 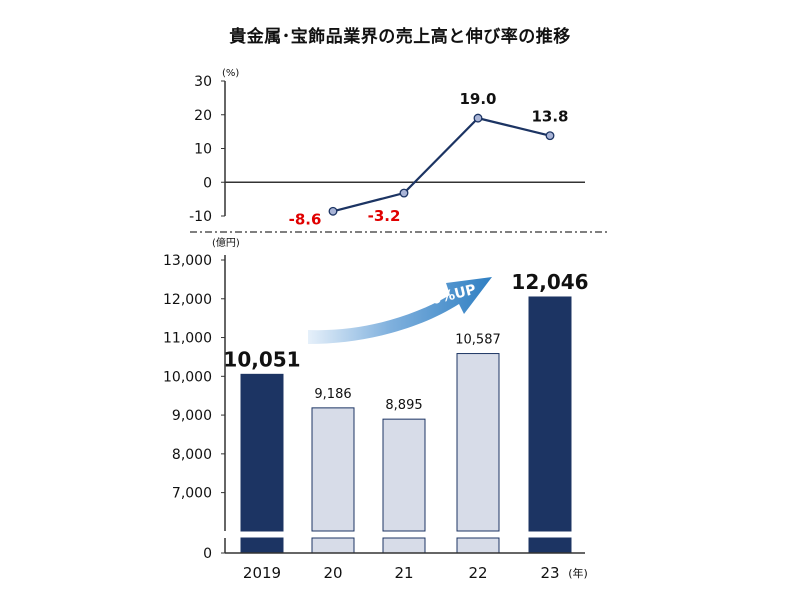 I want to click on bar-y-tick-label: 11,000, so click(x=187, y=339).